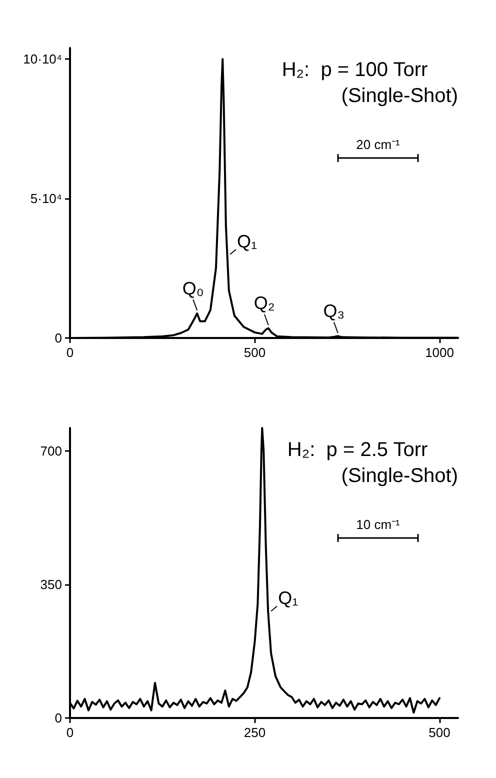 The height and width of the screenshot is (778, 496). What do you see at coordinates (378, 524) in the screenshot?
I see `annotation: 10 cm⁻¹` at bounding box center [378, 524].